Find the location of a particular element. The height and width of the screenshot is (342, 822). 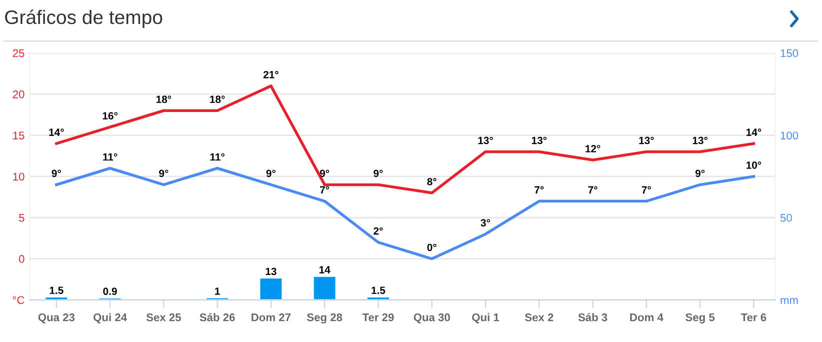

data-label: 14 is located at coordinates (324, 270).